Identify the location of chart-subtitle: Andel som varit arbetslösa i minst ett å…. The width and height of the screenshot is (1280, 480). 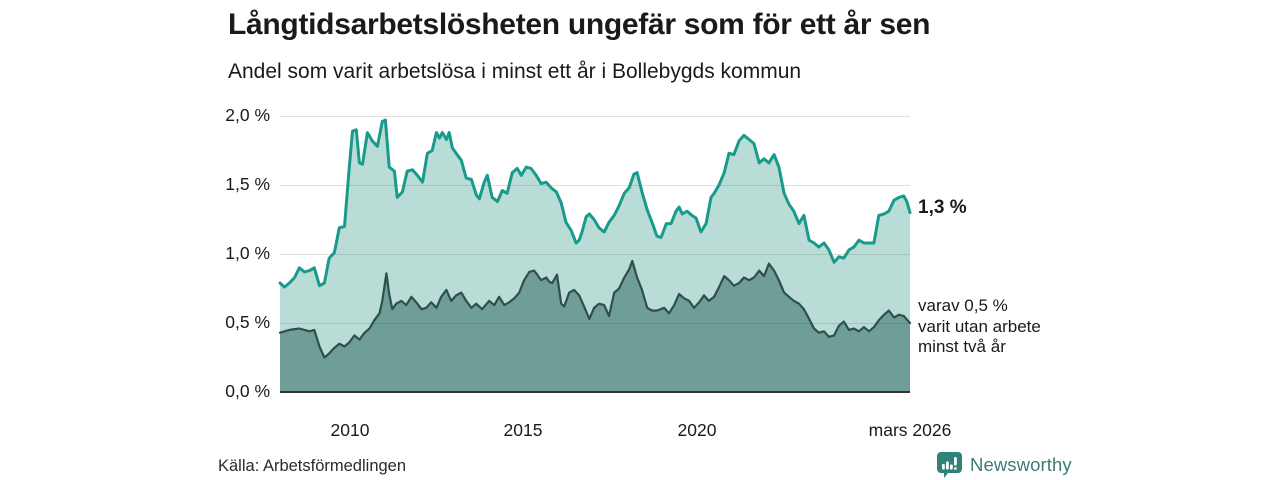
(515, 71).